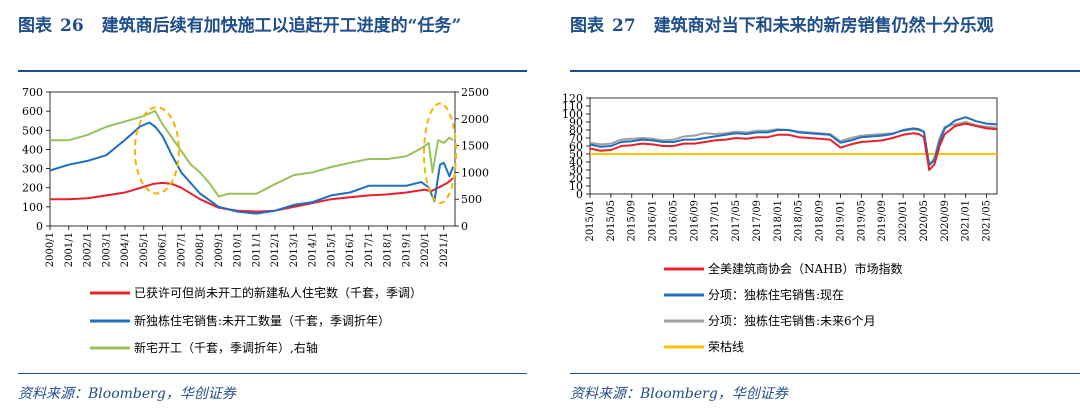 This screenshot has width=1080, height=413. What do you see at coordinates (715, 221) in the screenshot?
I see `chart-27-x-tick-label: 2017/01` at bounding box center [715, 221].